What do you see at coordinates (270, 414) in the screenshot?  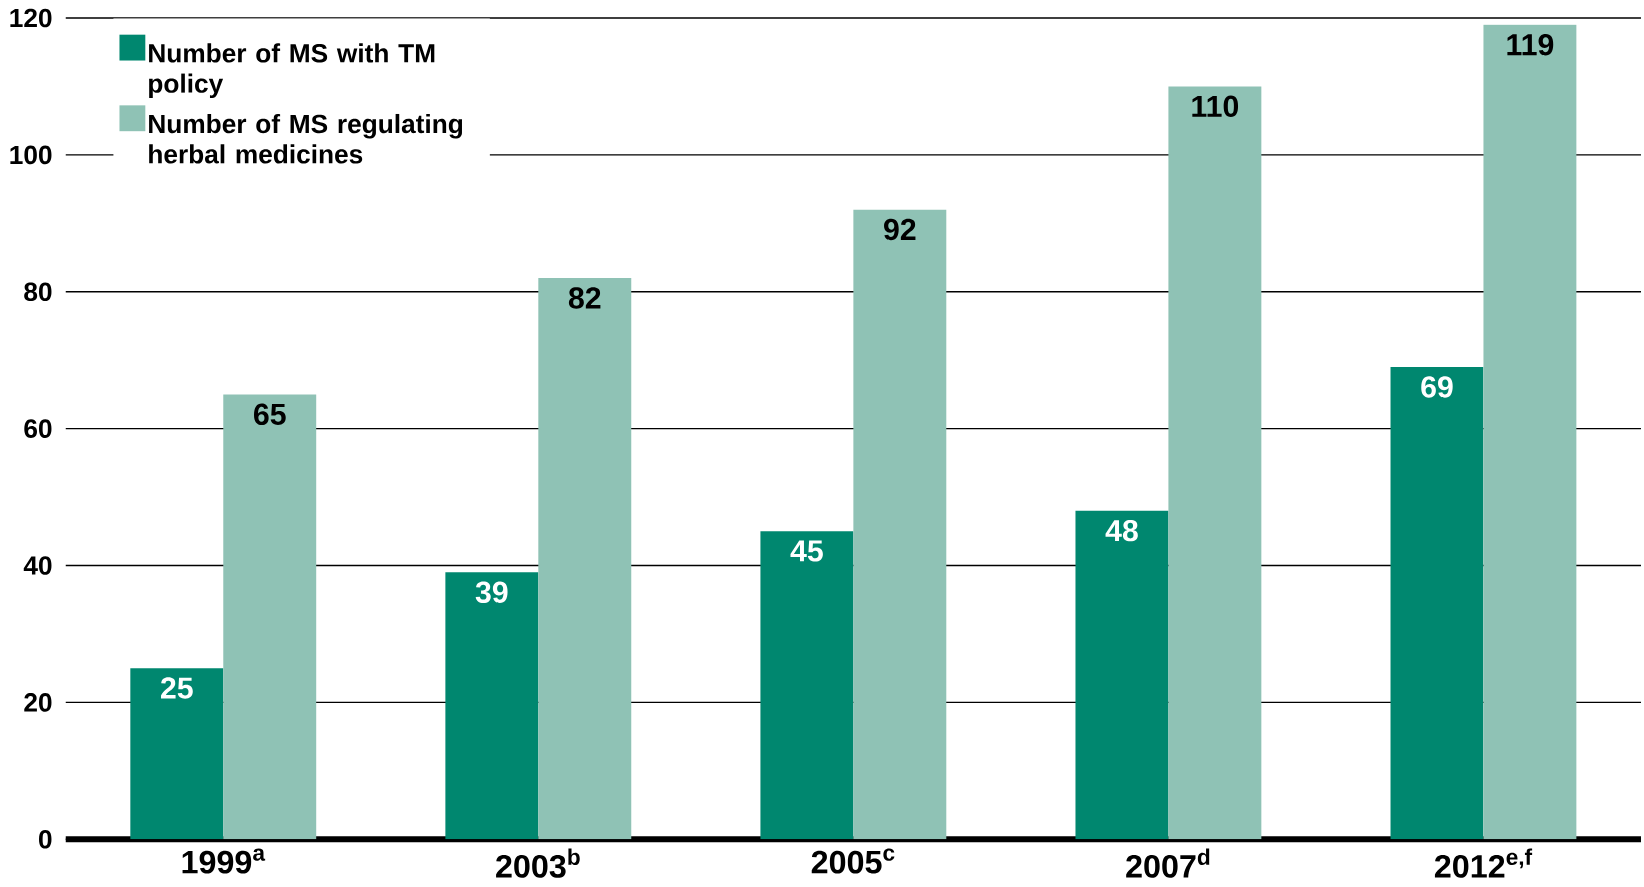 I see `data-label: 65` at bounding box center [270, 414].